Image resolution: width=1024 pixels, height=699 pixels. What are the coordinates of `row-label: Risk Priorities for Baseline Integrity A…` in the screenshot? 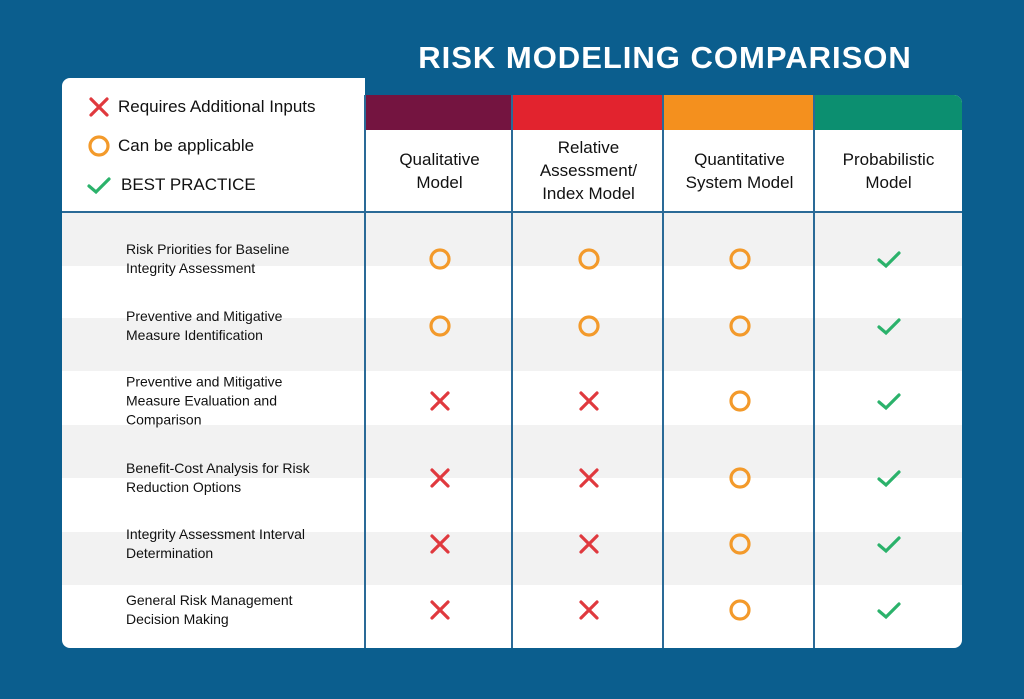 It's located at (208, 258).